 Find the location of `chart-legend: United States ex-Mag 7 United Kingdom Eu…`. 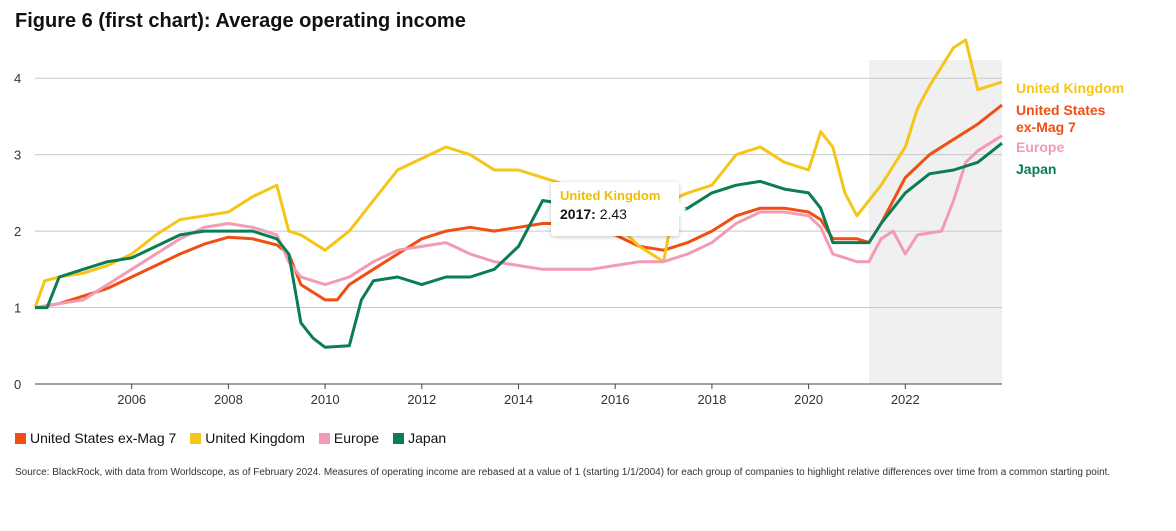

chart-legend: United States ex-Mag 7 United Kingdom Eu… is located at coordinates (230, 438).